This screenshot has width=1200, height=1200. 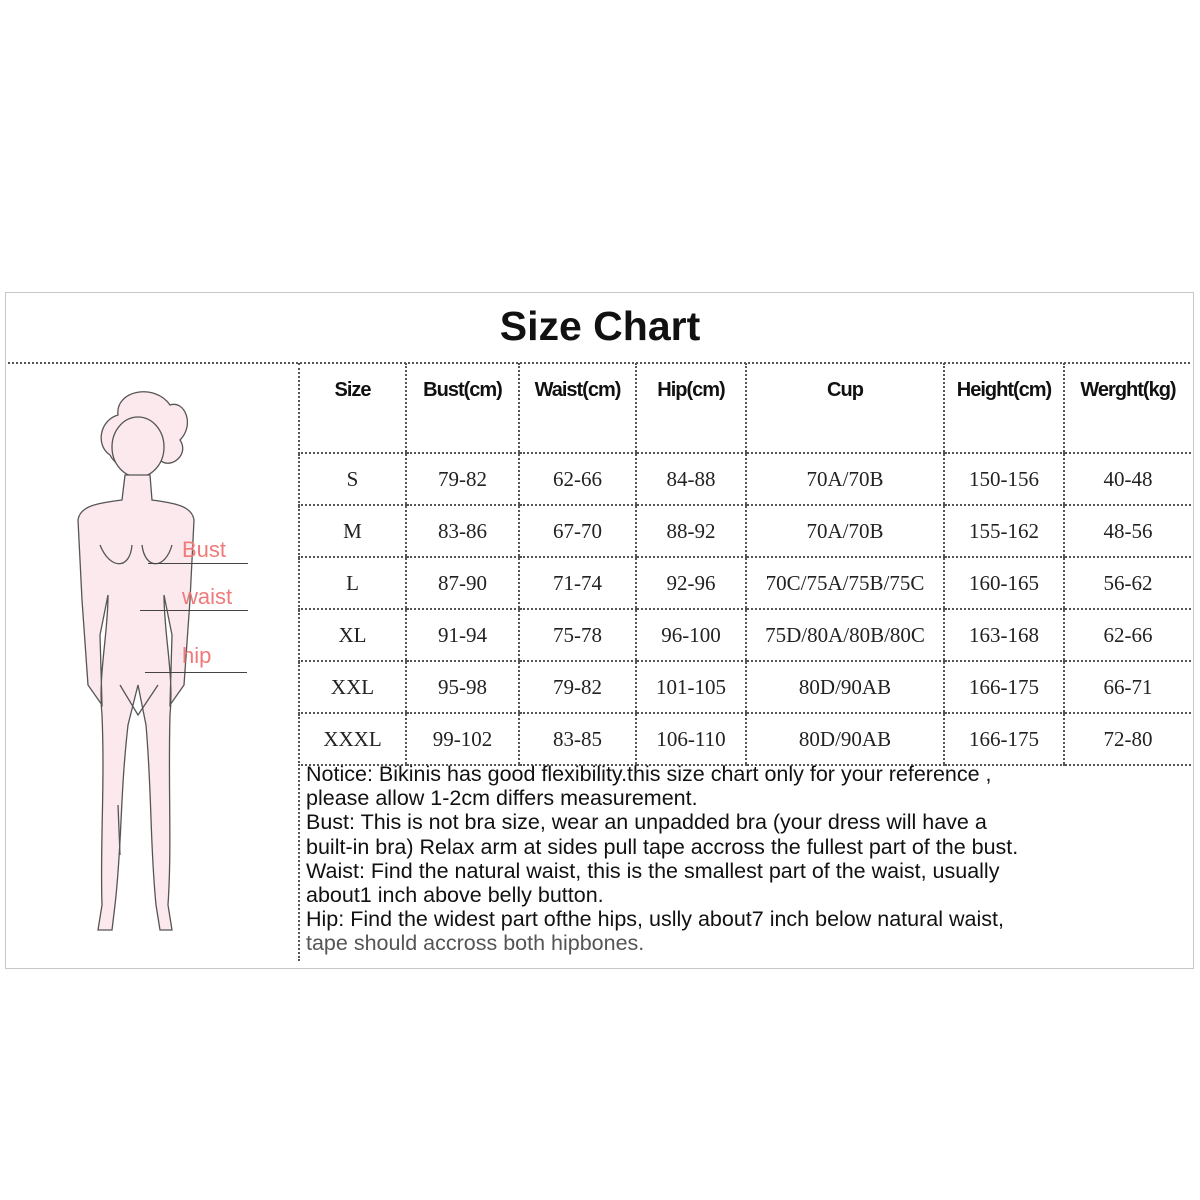 I want to click on body, so click(x=136, y=702).